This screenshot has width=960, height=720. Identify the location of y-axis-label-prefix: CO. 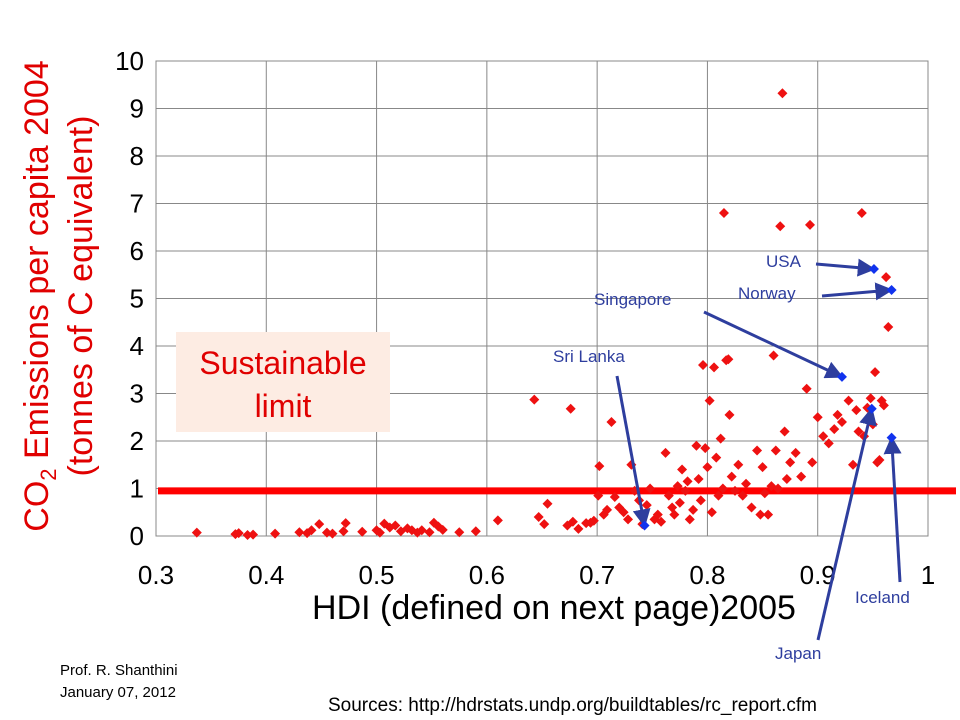
(37, 506).